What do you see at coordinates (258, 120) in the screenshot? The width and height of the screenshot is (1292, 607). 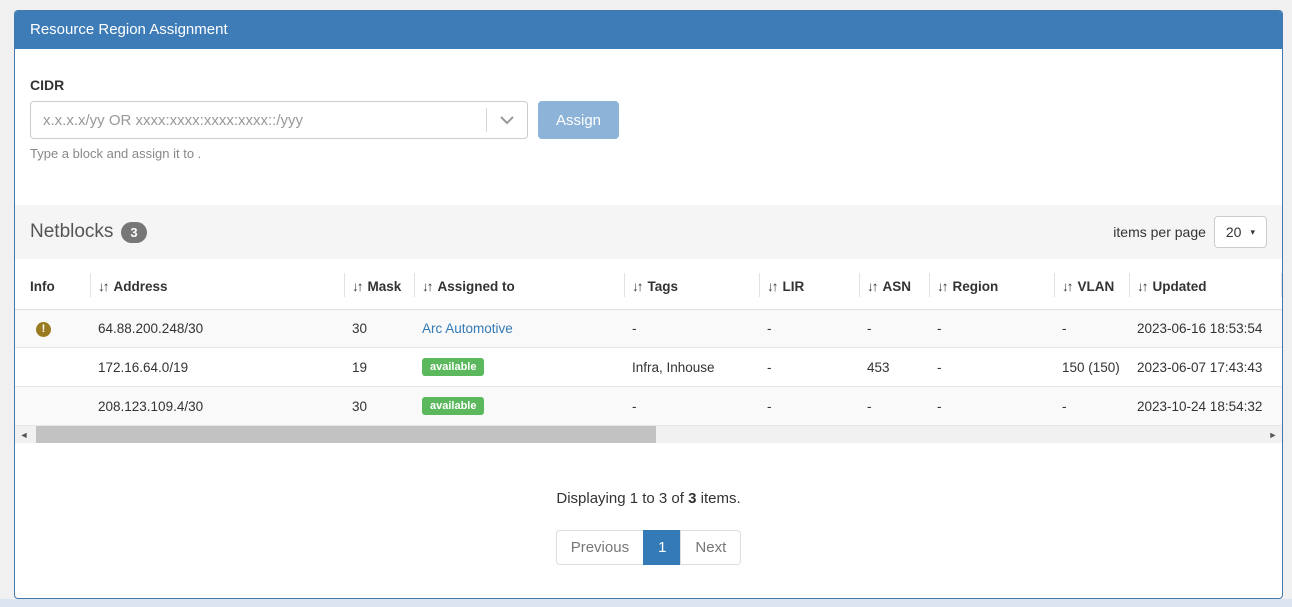 I see `cidr-input` at bounding box center [258, 120].